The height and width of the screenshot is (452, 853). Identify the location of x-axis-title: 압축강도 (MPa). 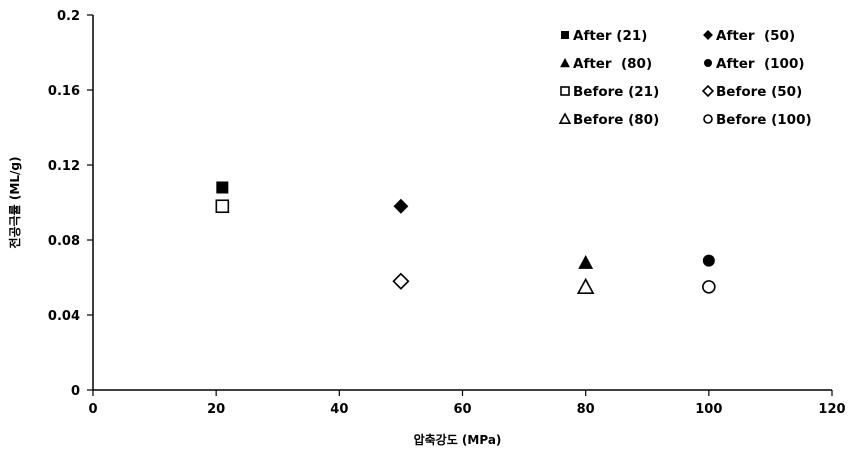
(458, 439).